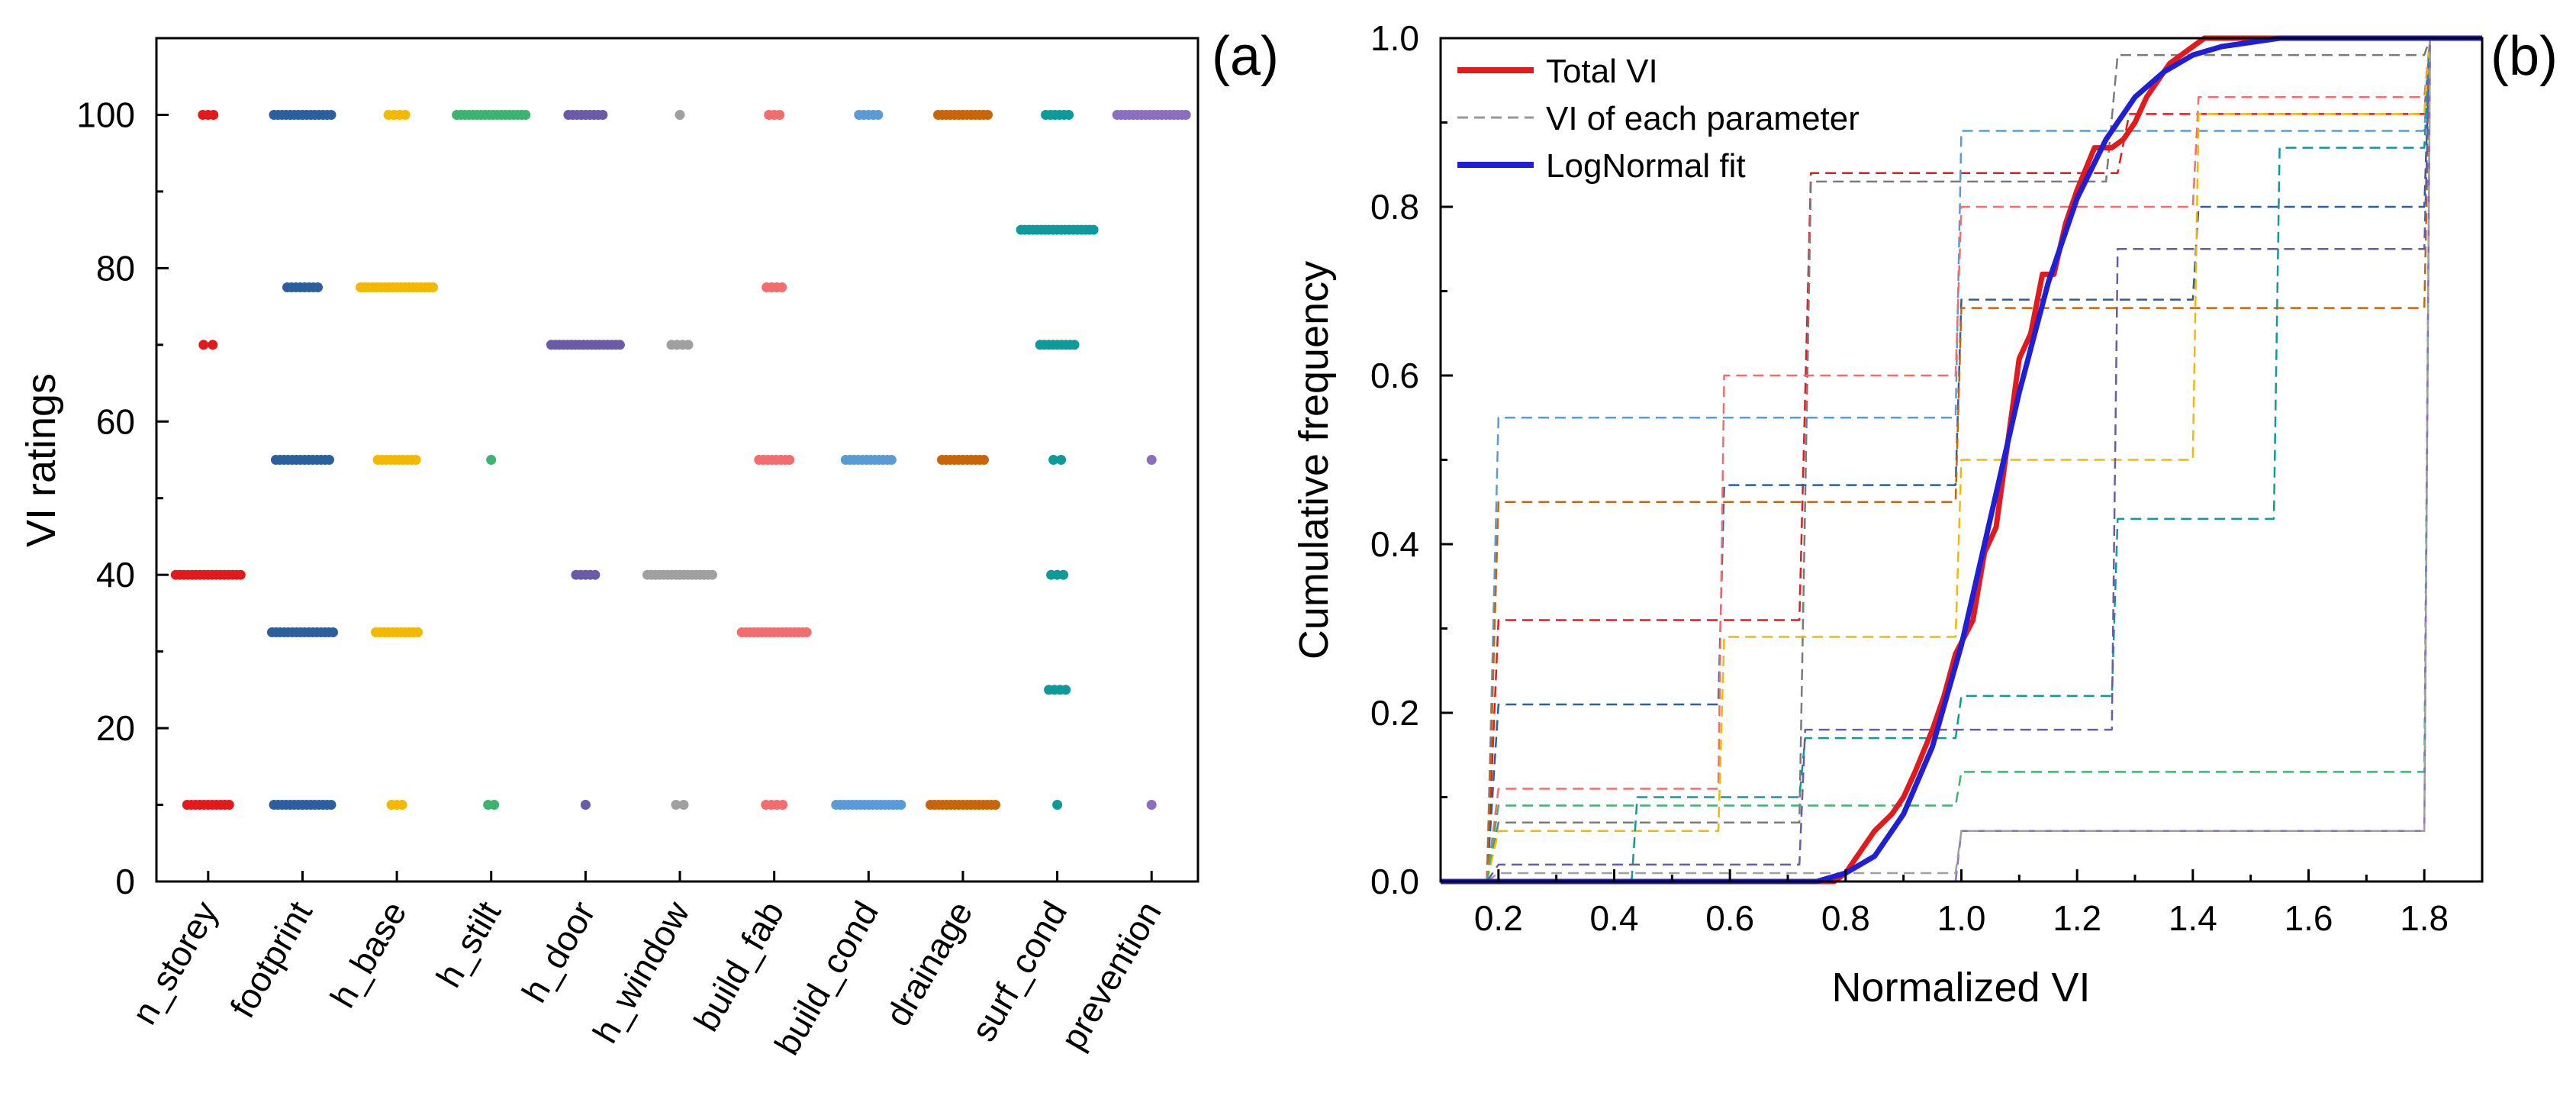  I want to click on panel-a-x-tick-label: build_fab, so click(738, 966).